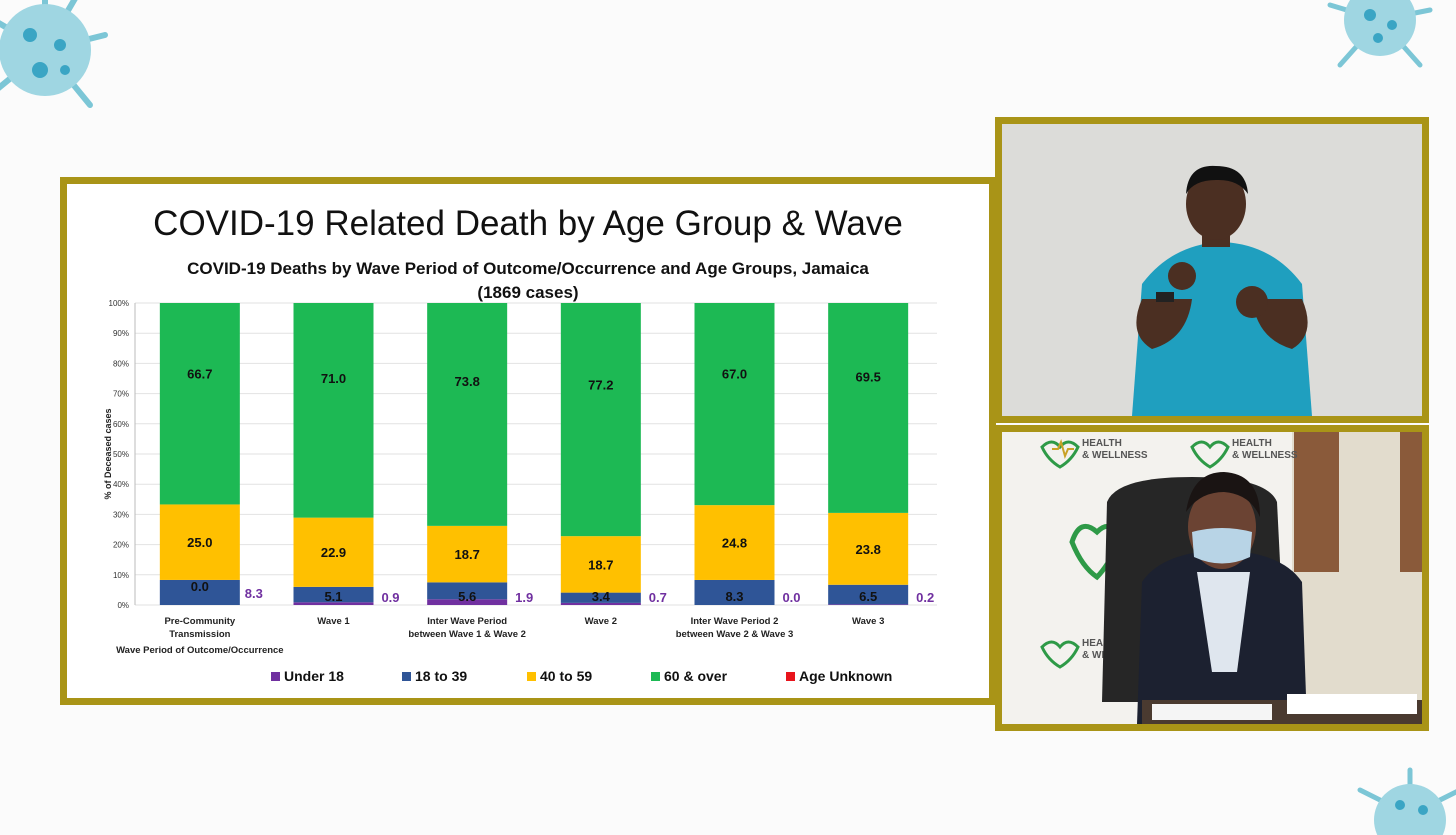 This screenshot has width=1456, height=835. What do you see at coordinates (467, 381) in the screenshot?
I see `value-label-60-over: 73.8` at bounding box center [467, 381].